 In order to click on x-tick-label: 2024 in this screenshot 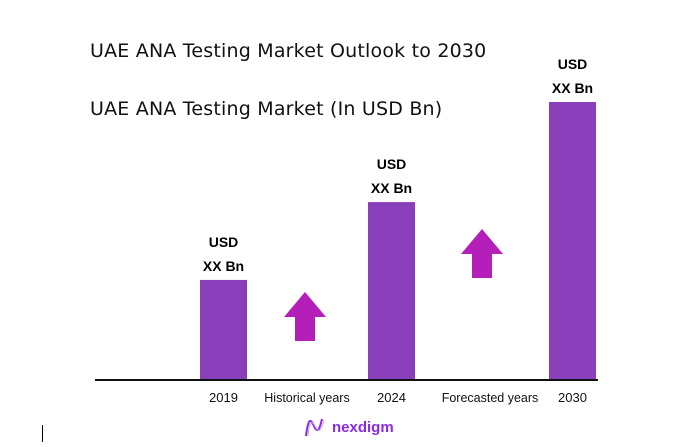, I will do `click(391, 397)`.